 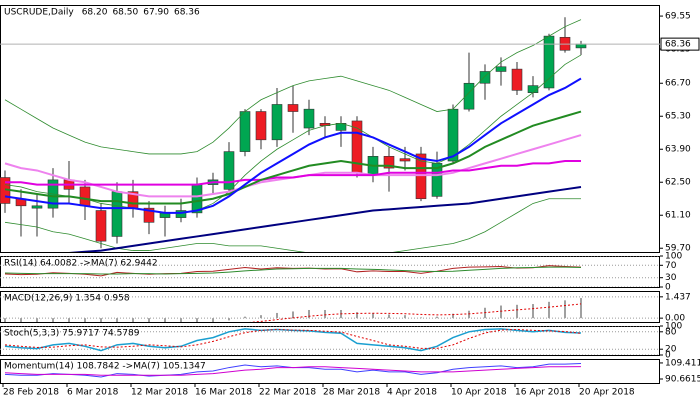 What do you see at coordinates (351, 393) in the screenshot?
I see `x-tick-label: 28 Mar 2018` at bounding box center [351, 393].